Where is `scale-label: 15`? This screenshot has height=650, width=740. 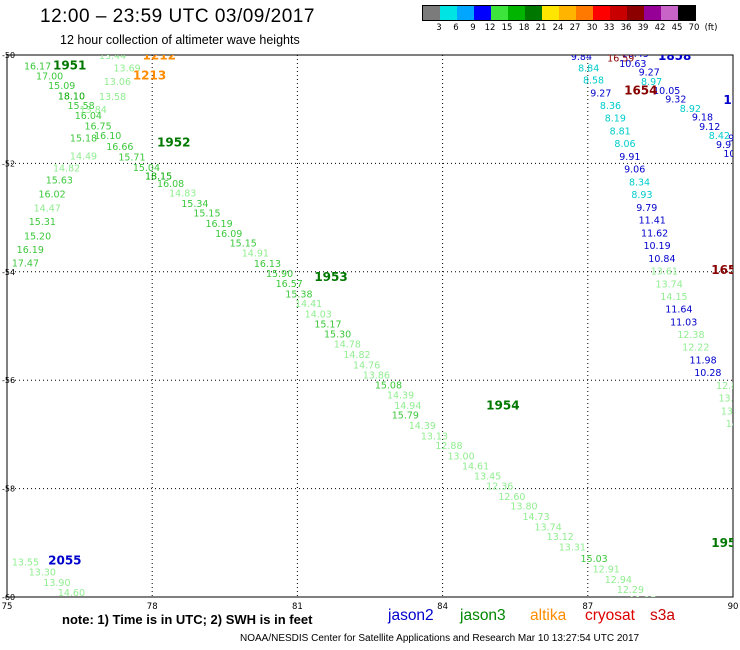 scale-label: 15 is located at coordinates (507, 28).